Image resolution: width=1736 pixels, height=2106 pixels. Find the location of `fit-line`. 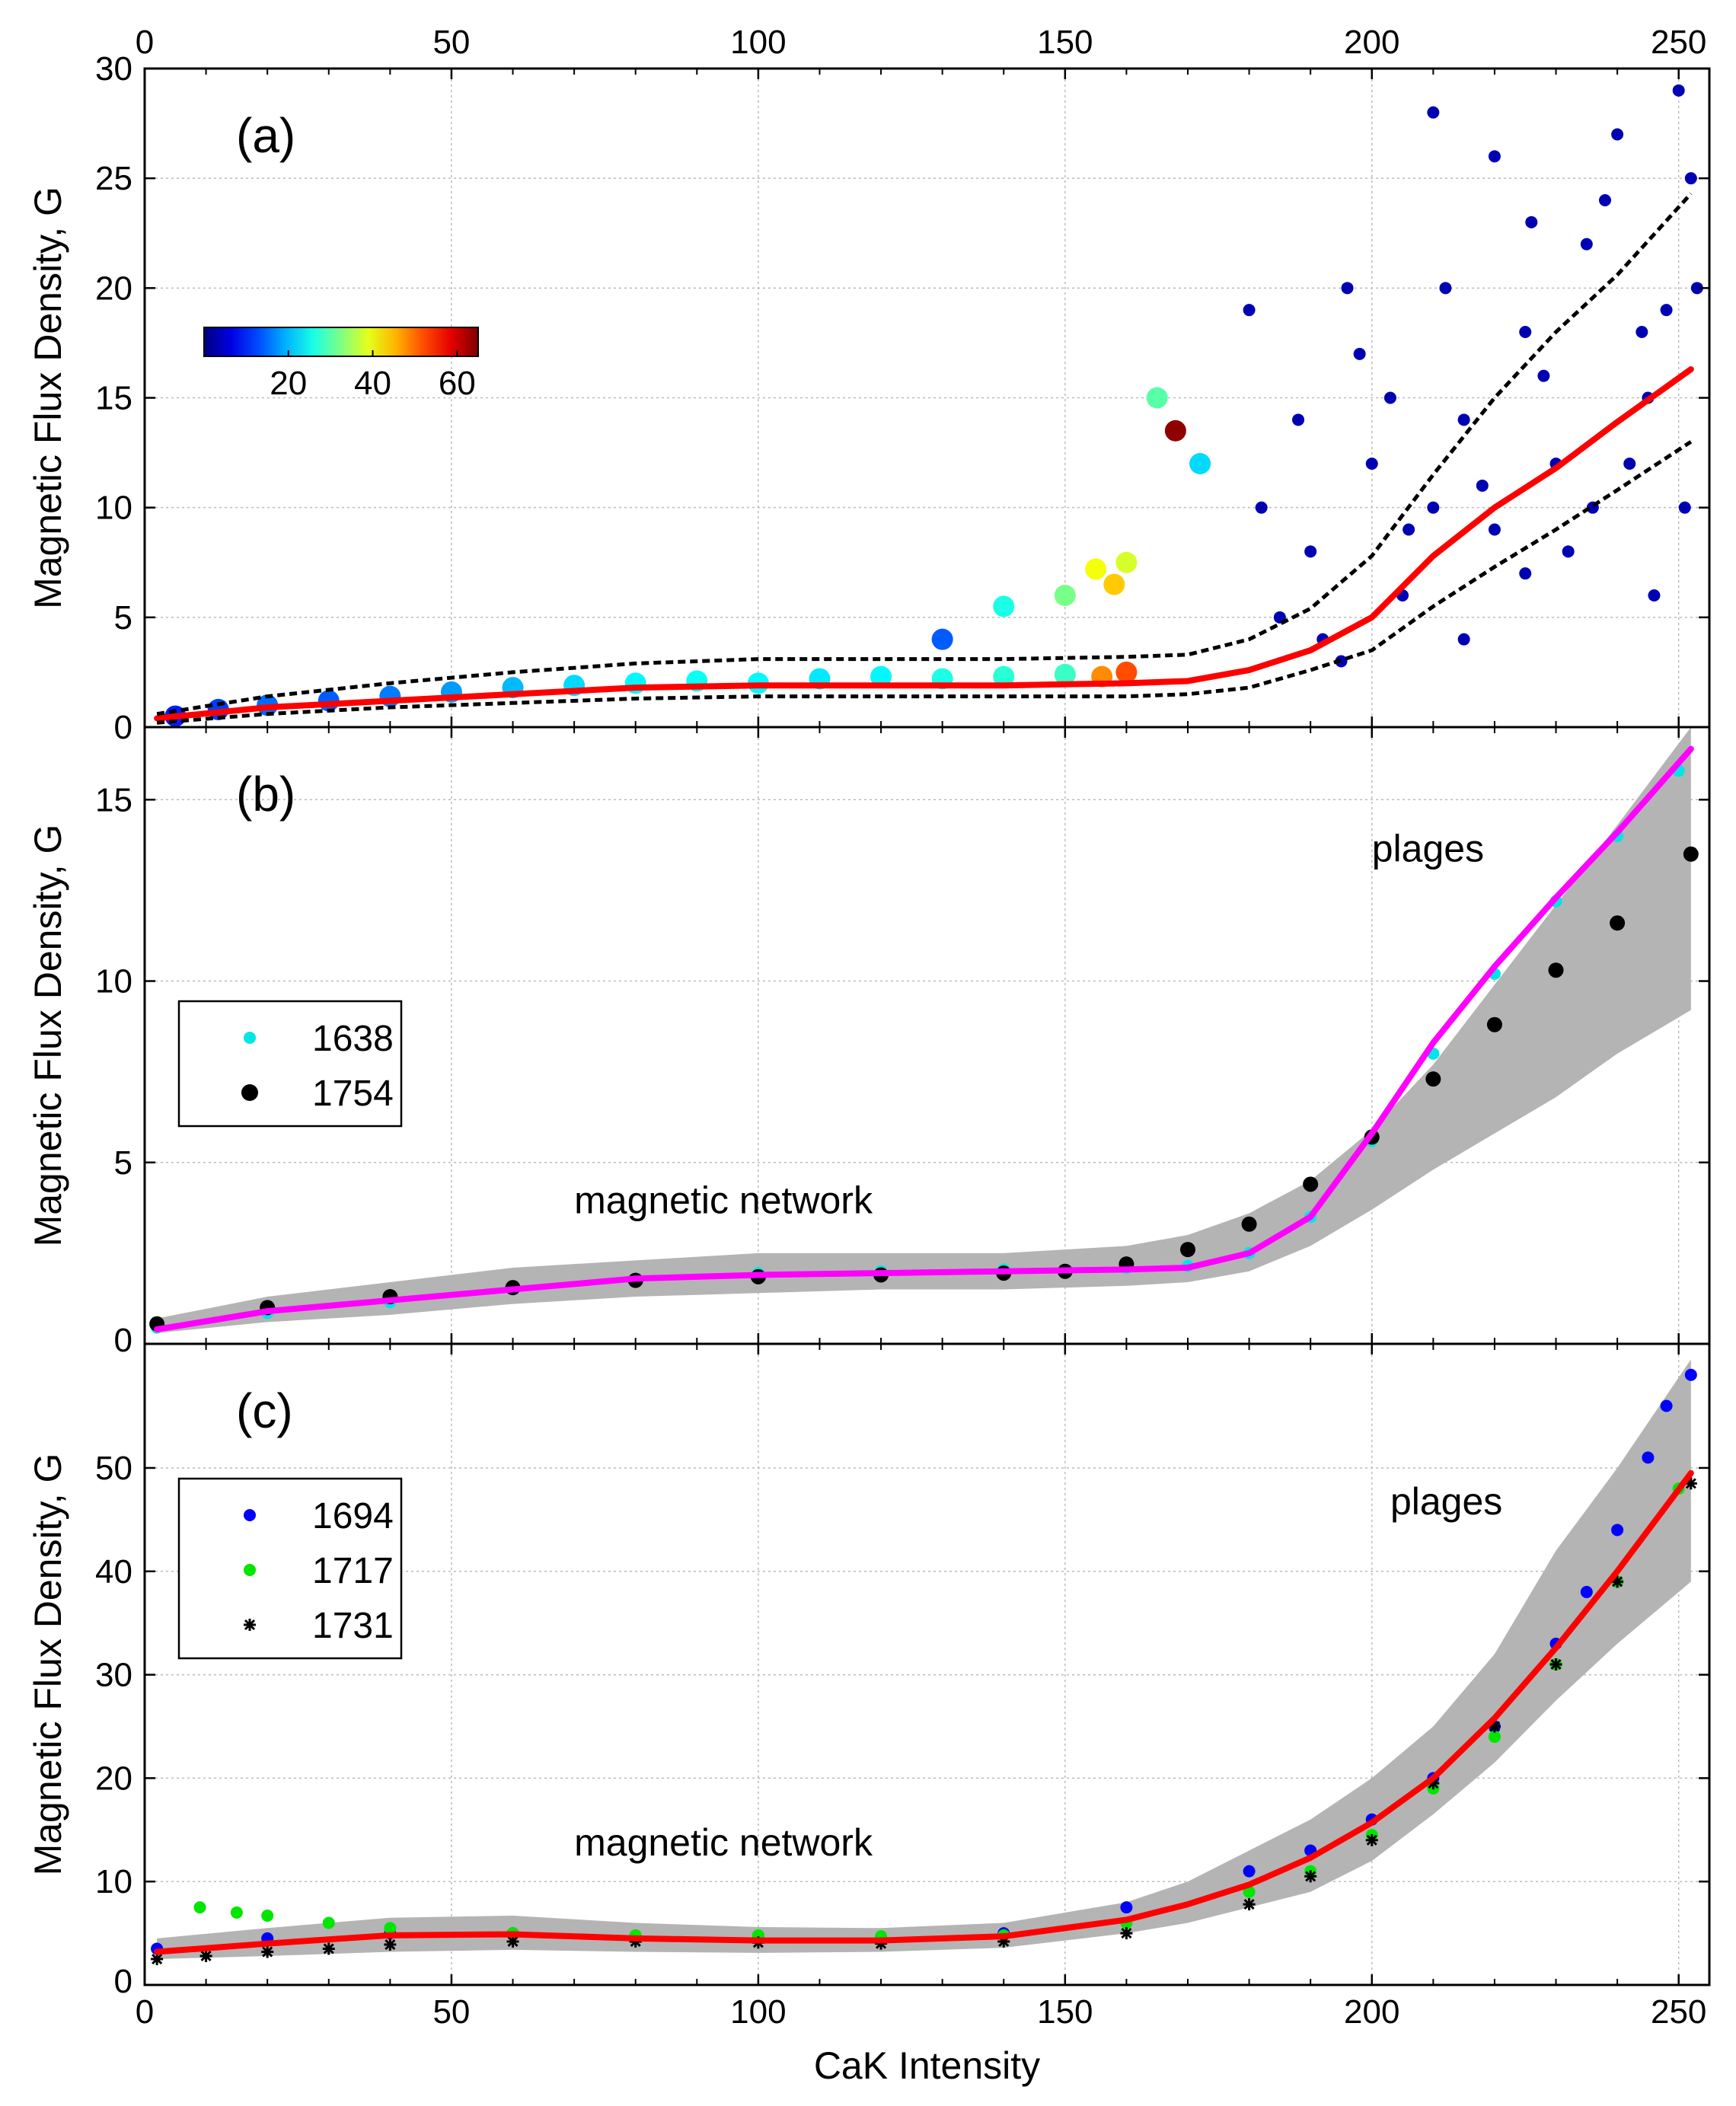

fit-line is located at coordinates (924, 544).